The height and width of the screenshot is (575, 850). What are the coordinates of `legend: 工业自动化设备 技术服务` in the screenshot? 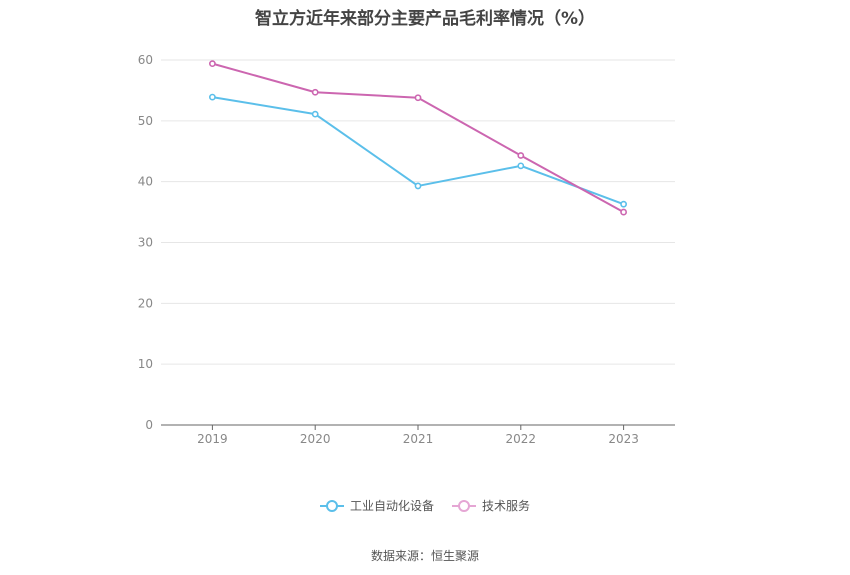 It's located at (425, 505).